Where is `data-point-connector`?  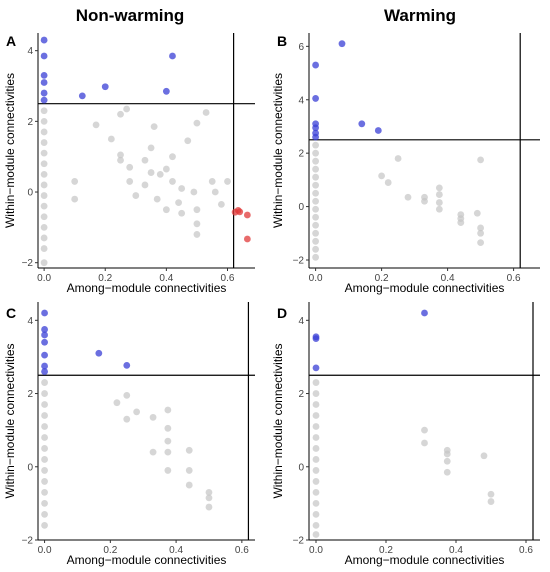 data-point-connector is located at coordinates (247, 215).